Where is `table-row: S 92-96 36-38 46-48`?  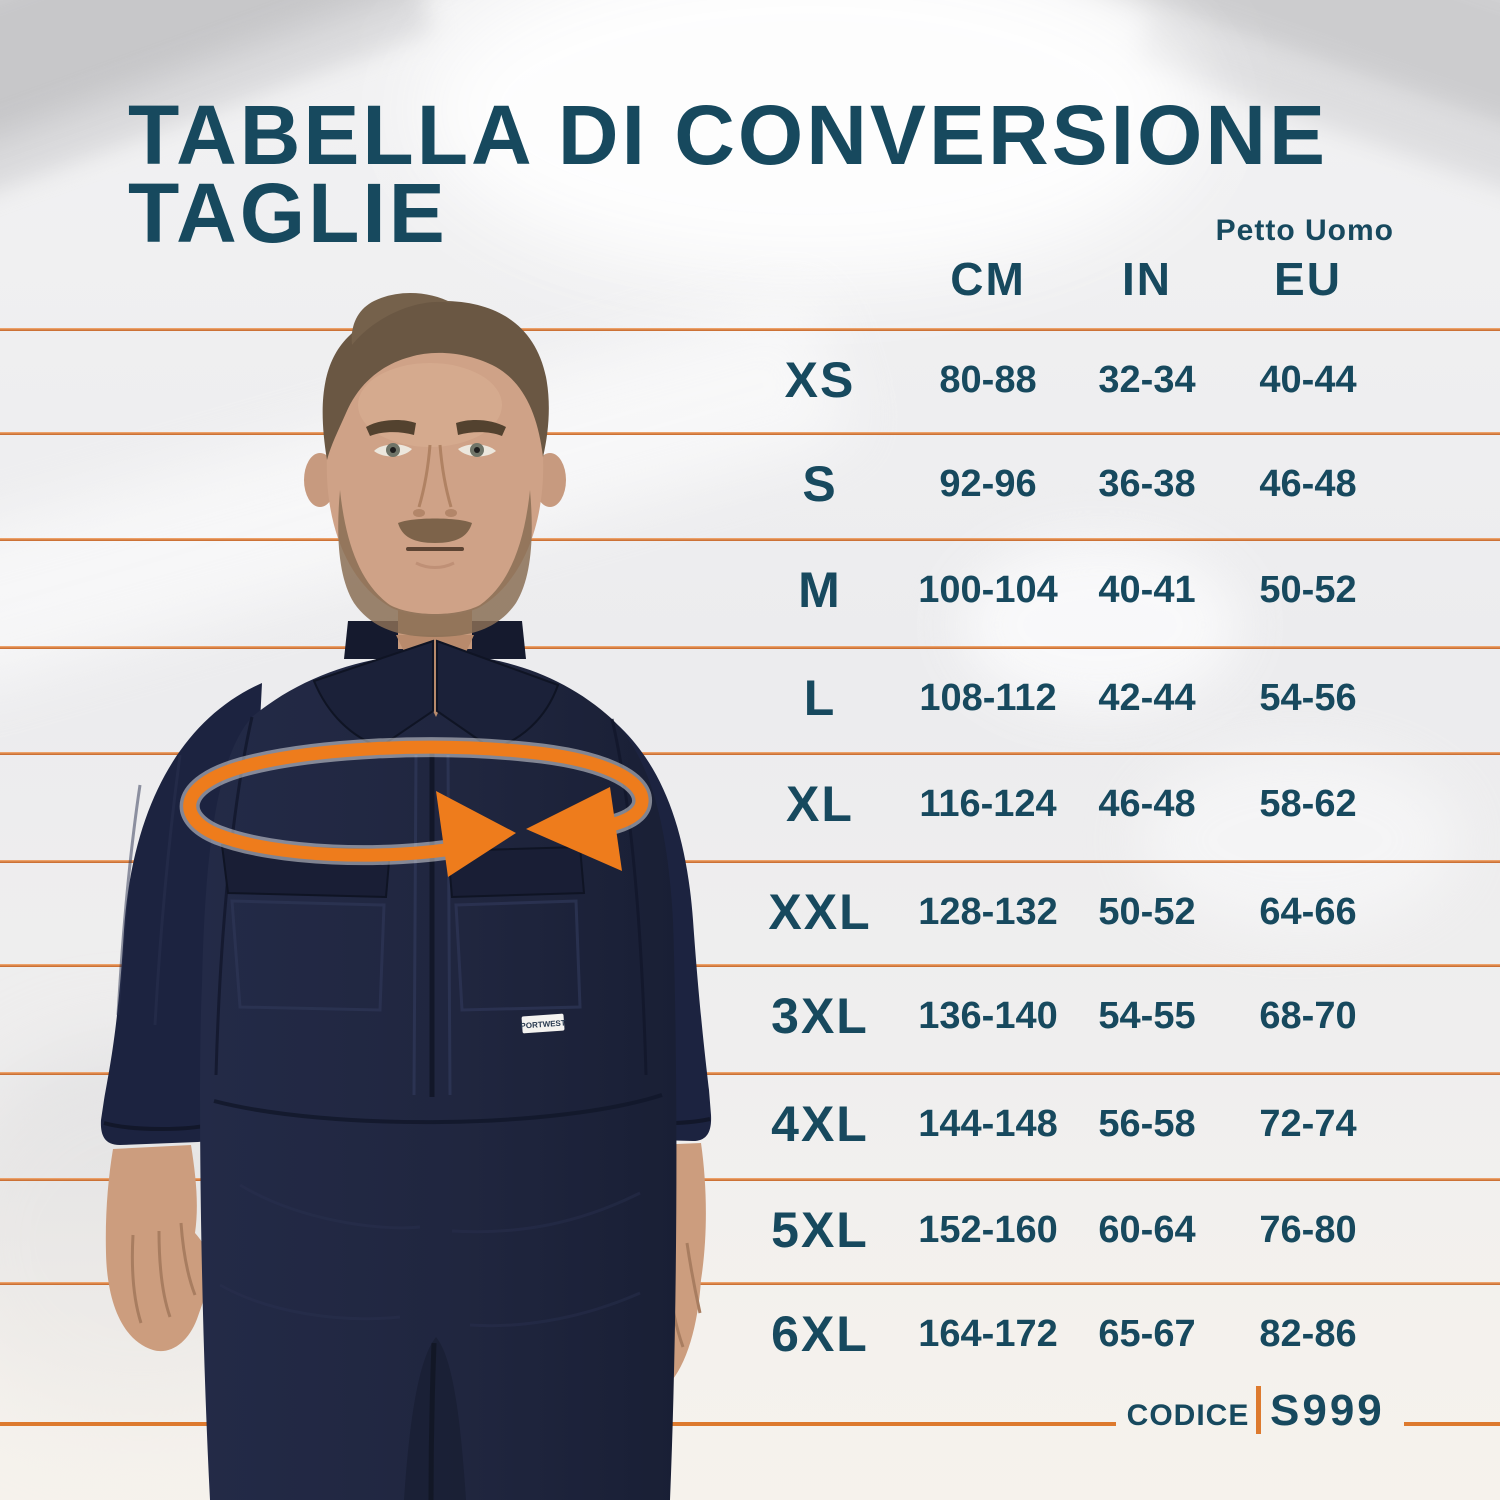
table-row: S 92-96 36-38 46-48 is located at coordinates (750, 484).